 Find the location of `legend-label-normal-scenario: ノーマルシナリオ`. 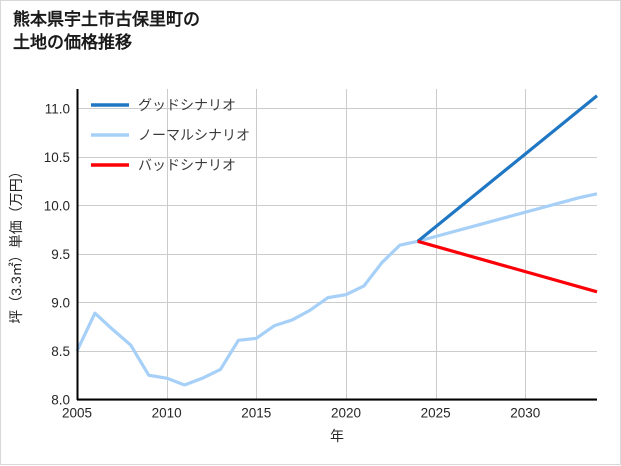

legend-label-normal-scenario: ノーマルシナリオ is located at coordinates (194, 135).